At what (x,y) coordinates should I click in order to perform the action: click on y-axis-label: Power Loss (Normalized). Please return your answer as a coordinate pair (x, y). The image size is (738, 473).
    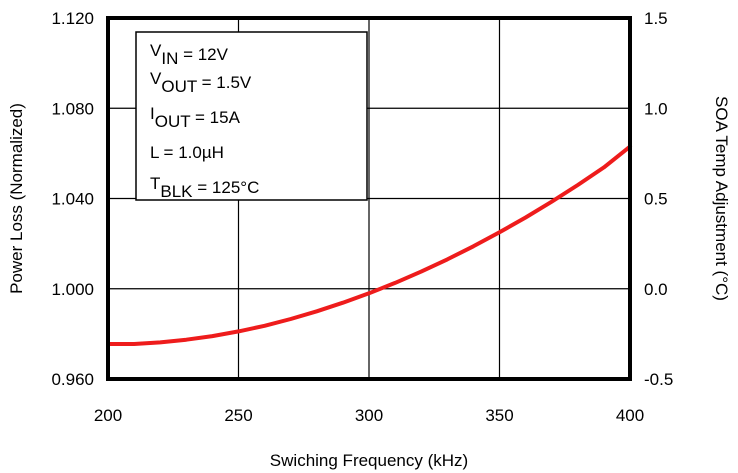
    Looking at the image, I should click on (16, 198).